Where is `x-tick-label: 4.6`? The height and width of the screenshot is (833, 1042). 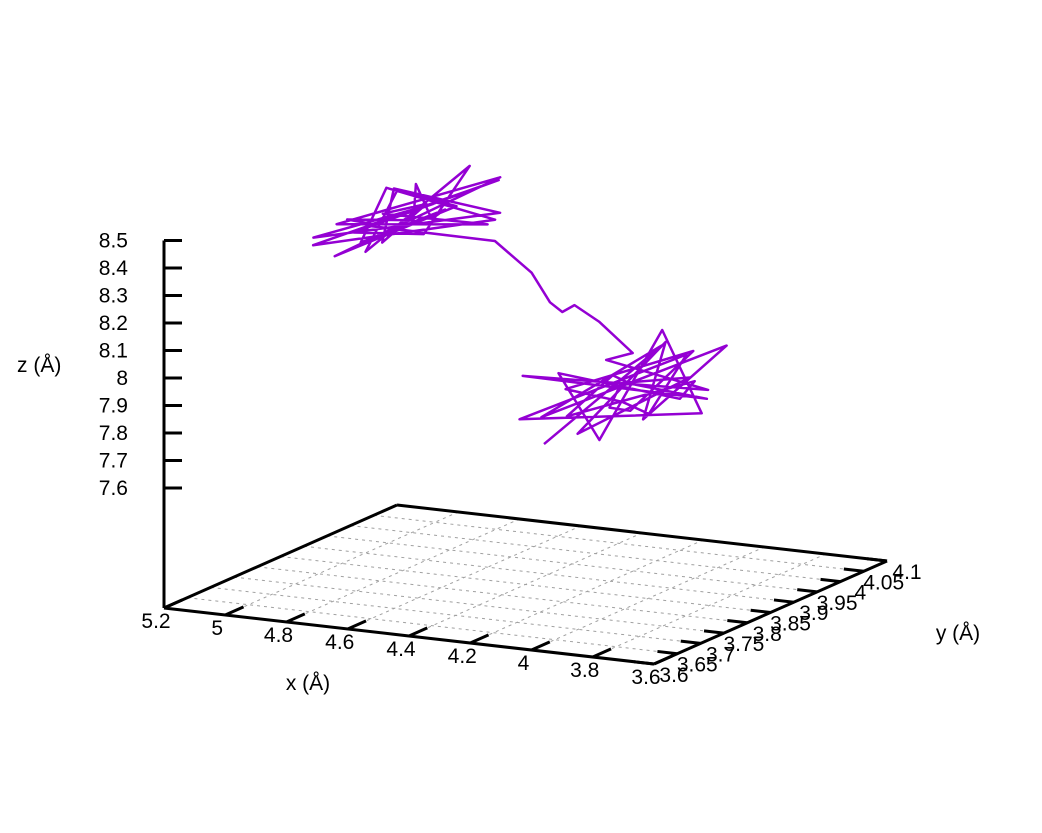
x-tick-label: 4.6 is located at coordinates (339, 642).